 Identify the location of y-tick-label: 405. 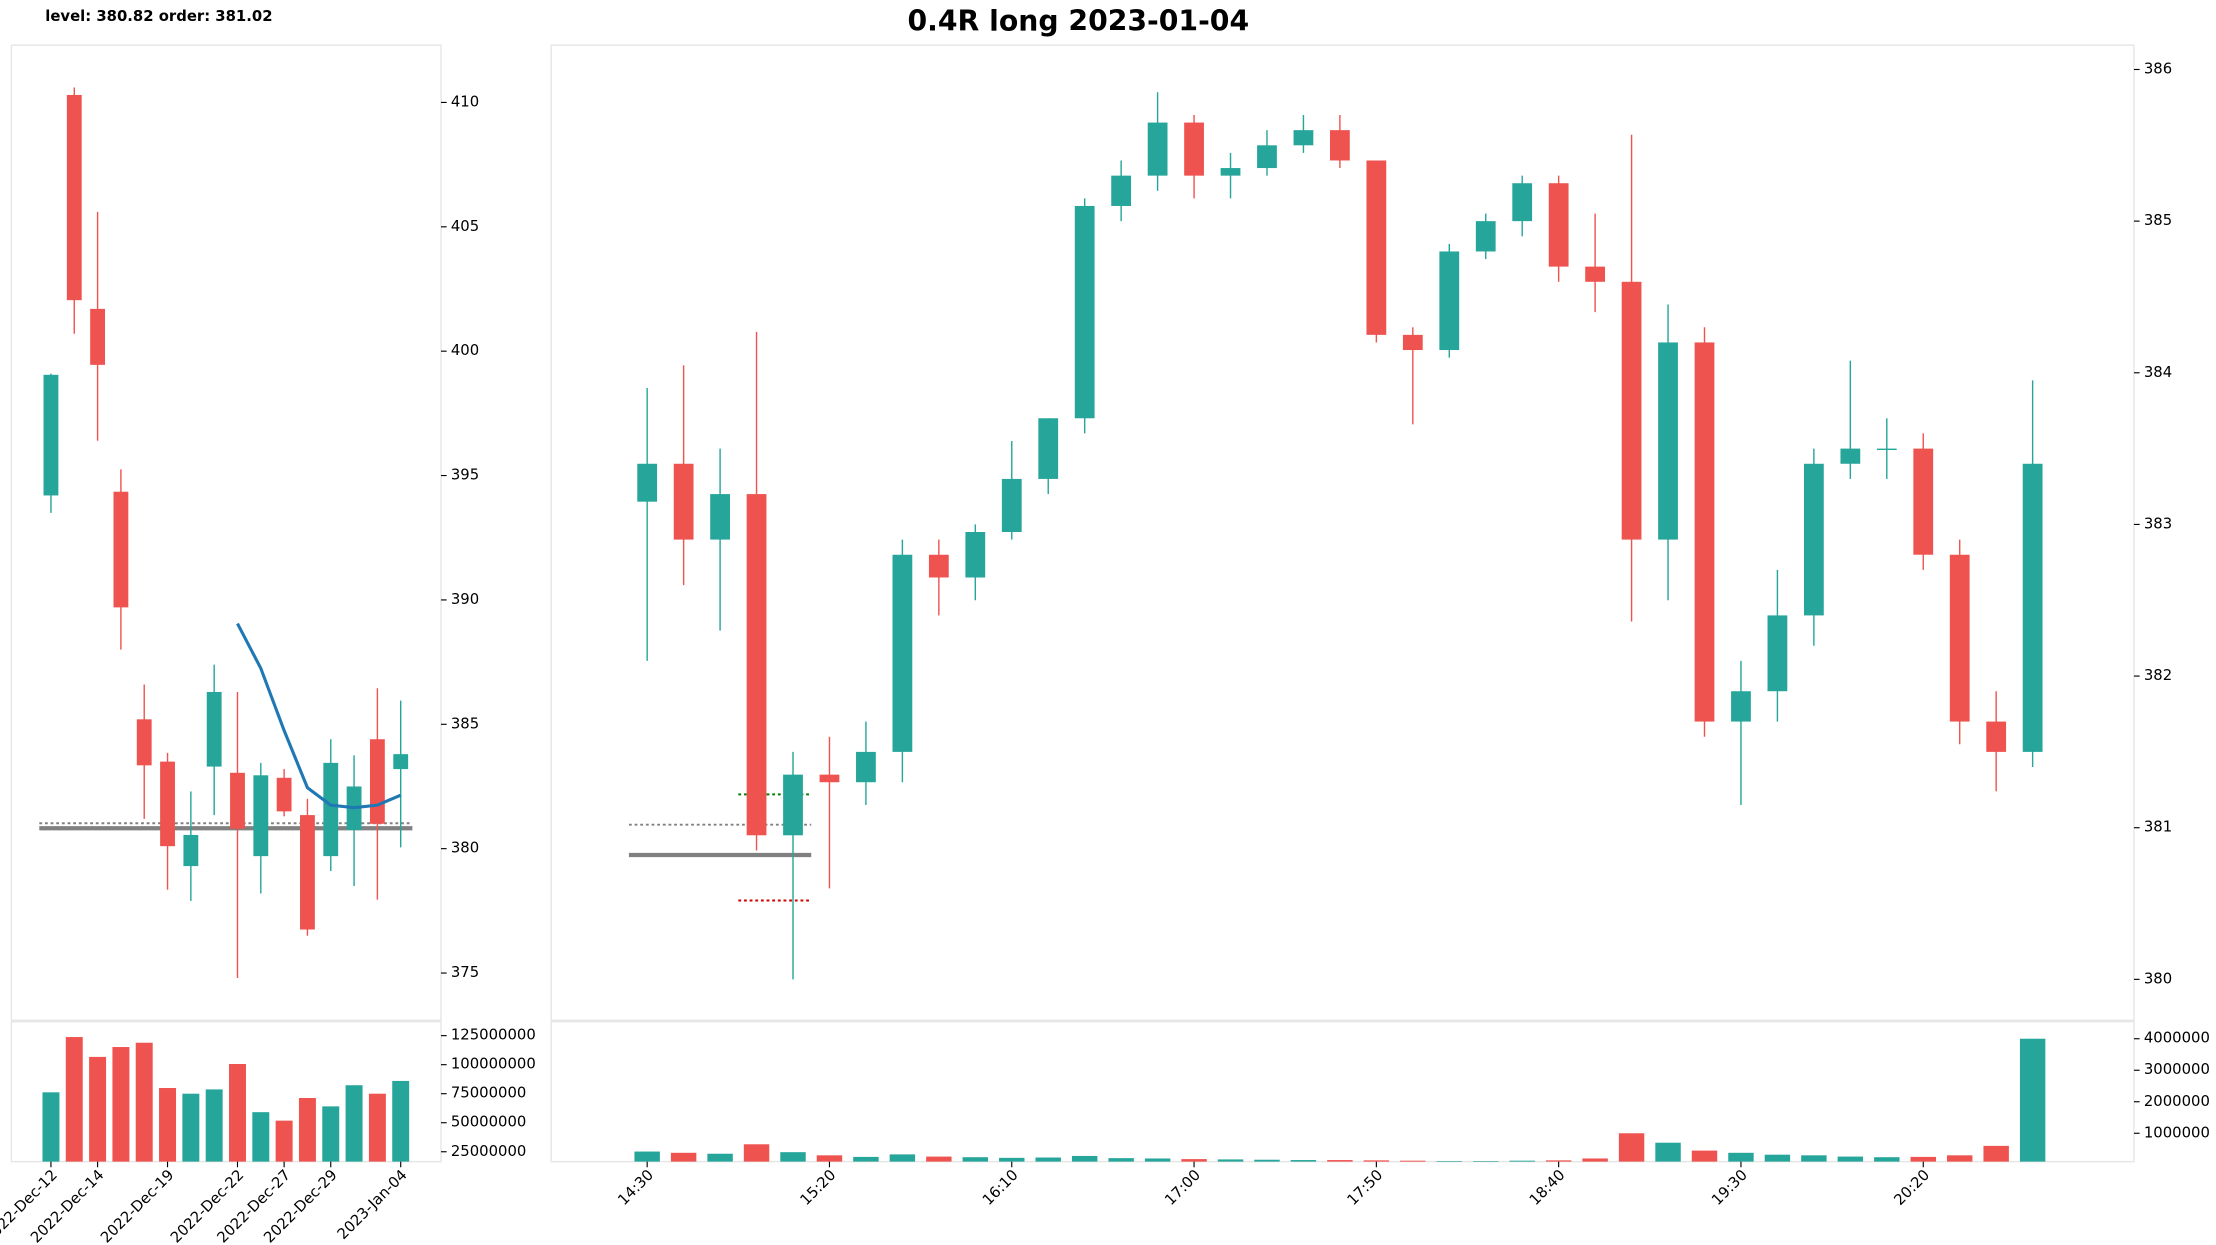
(465, 226).